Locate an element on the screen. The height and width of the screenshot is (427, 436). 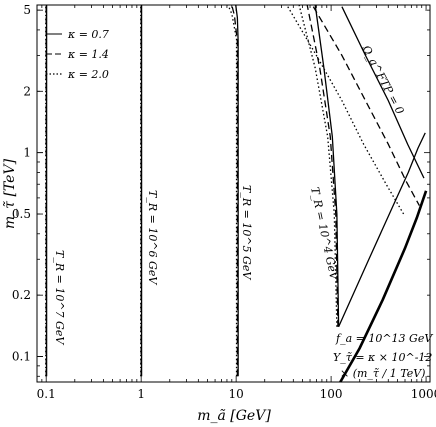
legend: κ = 0.7 κ = 1.4 κ = 2.0 is located at coordinates (77, 54).